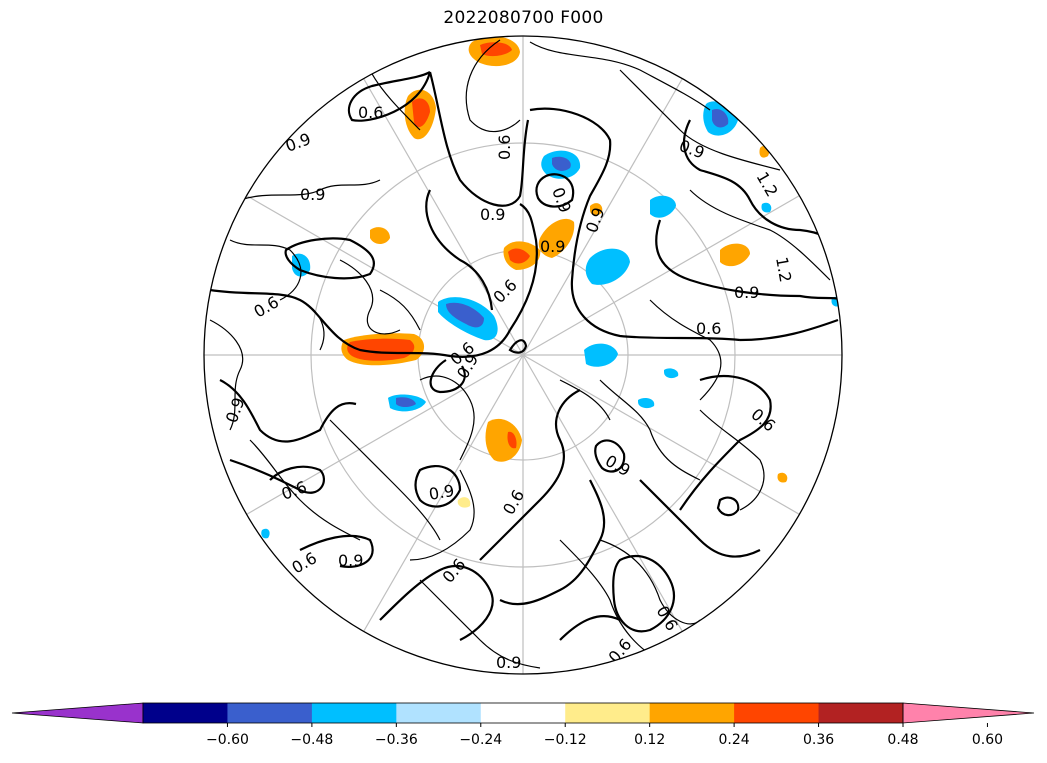 The width and height of the screenshot is (1047, 763). I want to click on chart-title: 2022080700 F000, so click(523, 18).